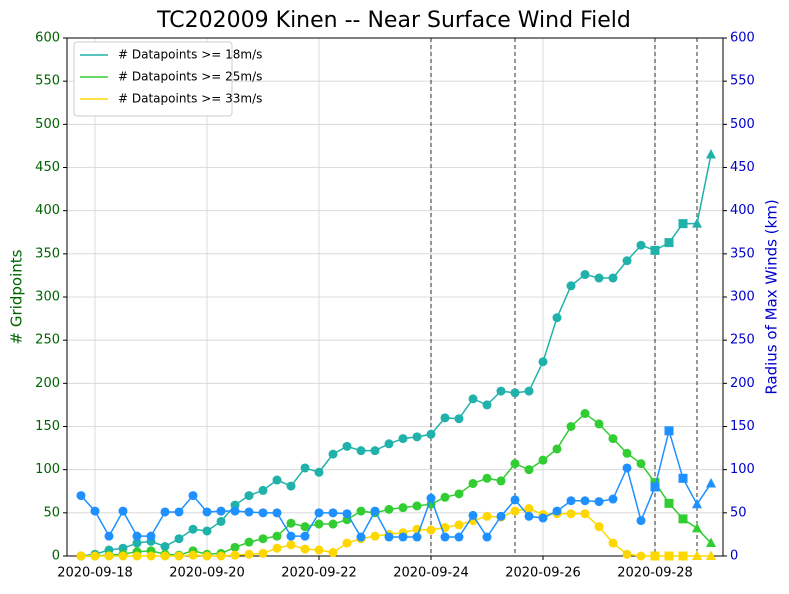 The width and height of the screenshot is (789, 594). What do you see at coordinates (207, 573) in the screenshot?
I see `x-tick-label: 2020-09-20` at bounding box center [207, 573].